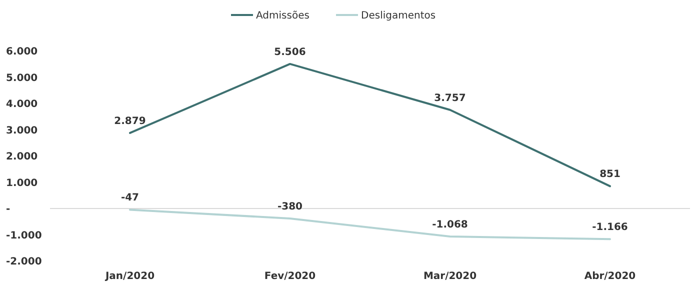 Image resolution: width=700 pixels, height=289 pixels. I want to click on y-tick-label: -, so click(8, 209).